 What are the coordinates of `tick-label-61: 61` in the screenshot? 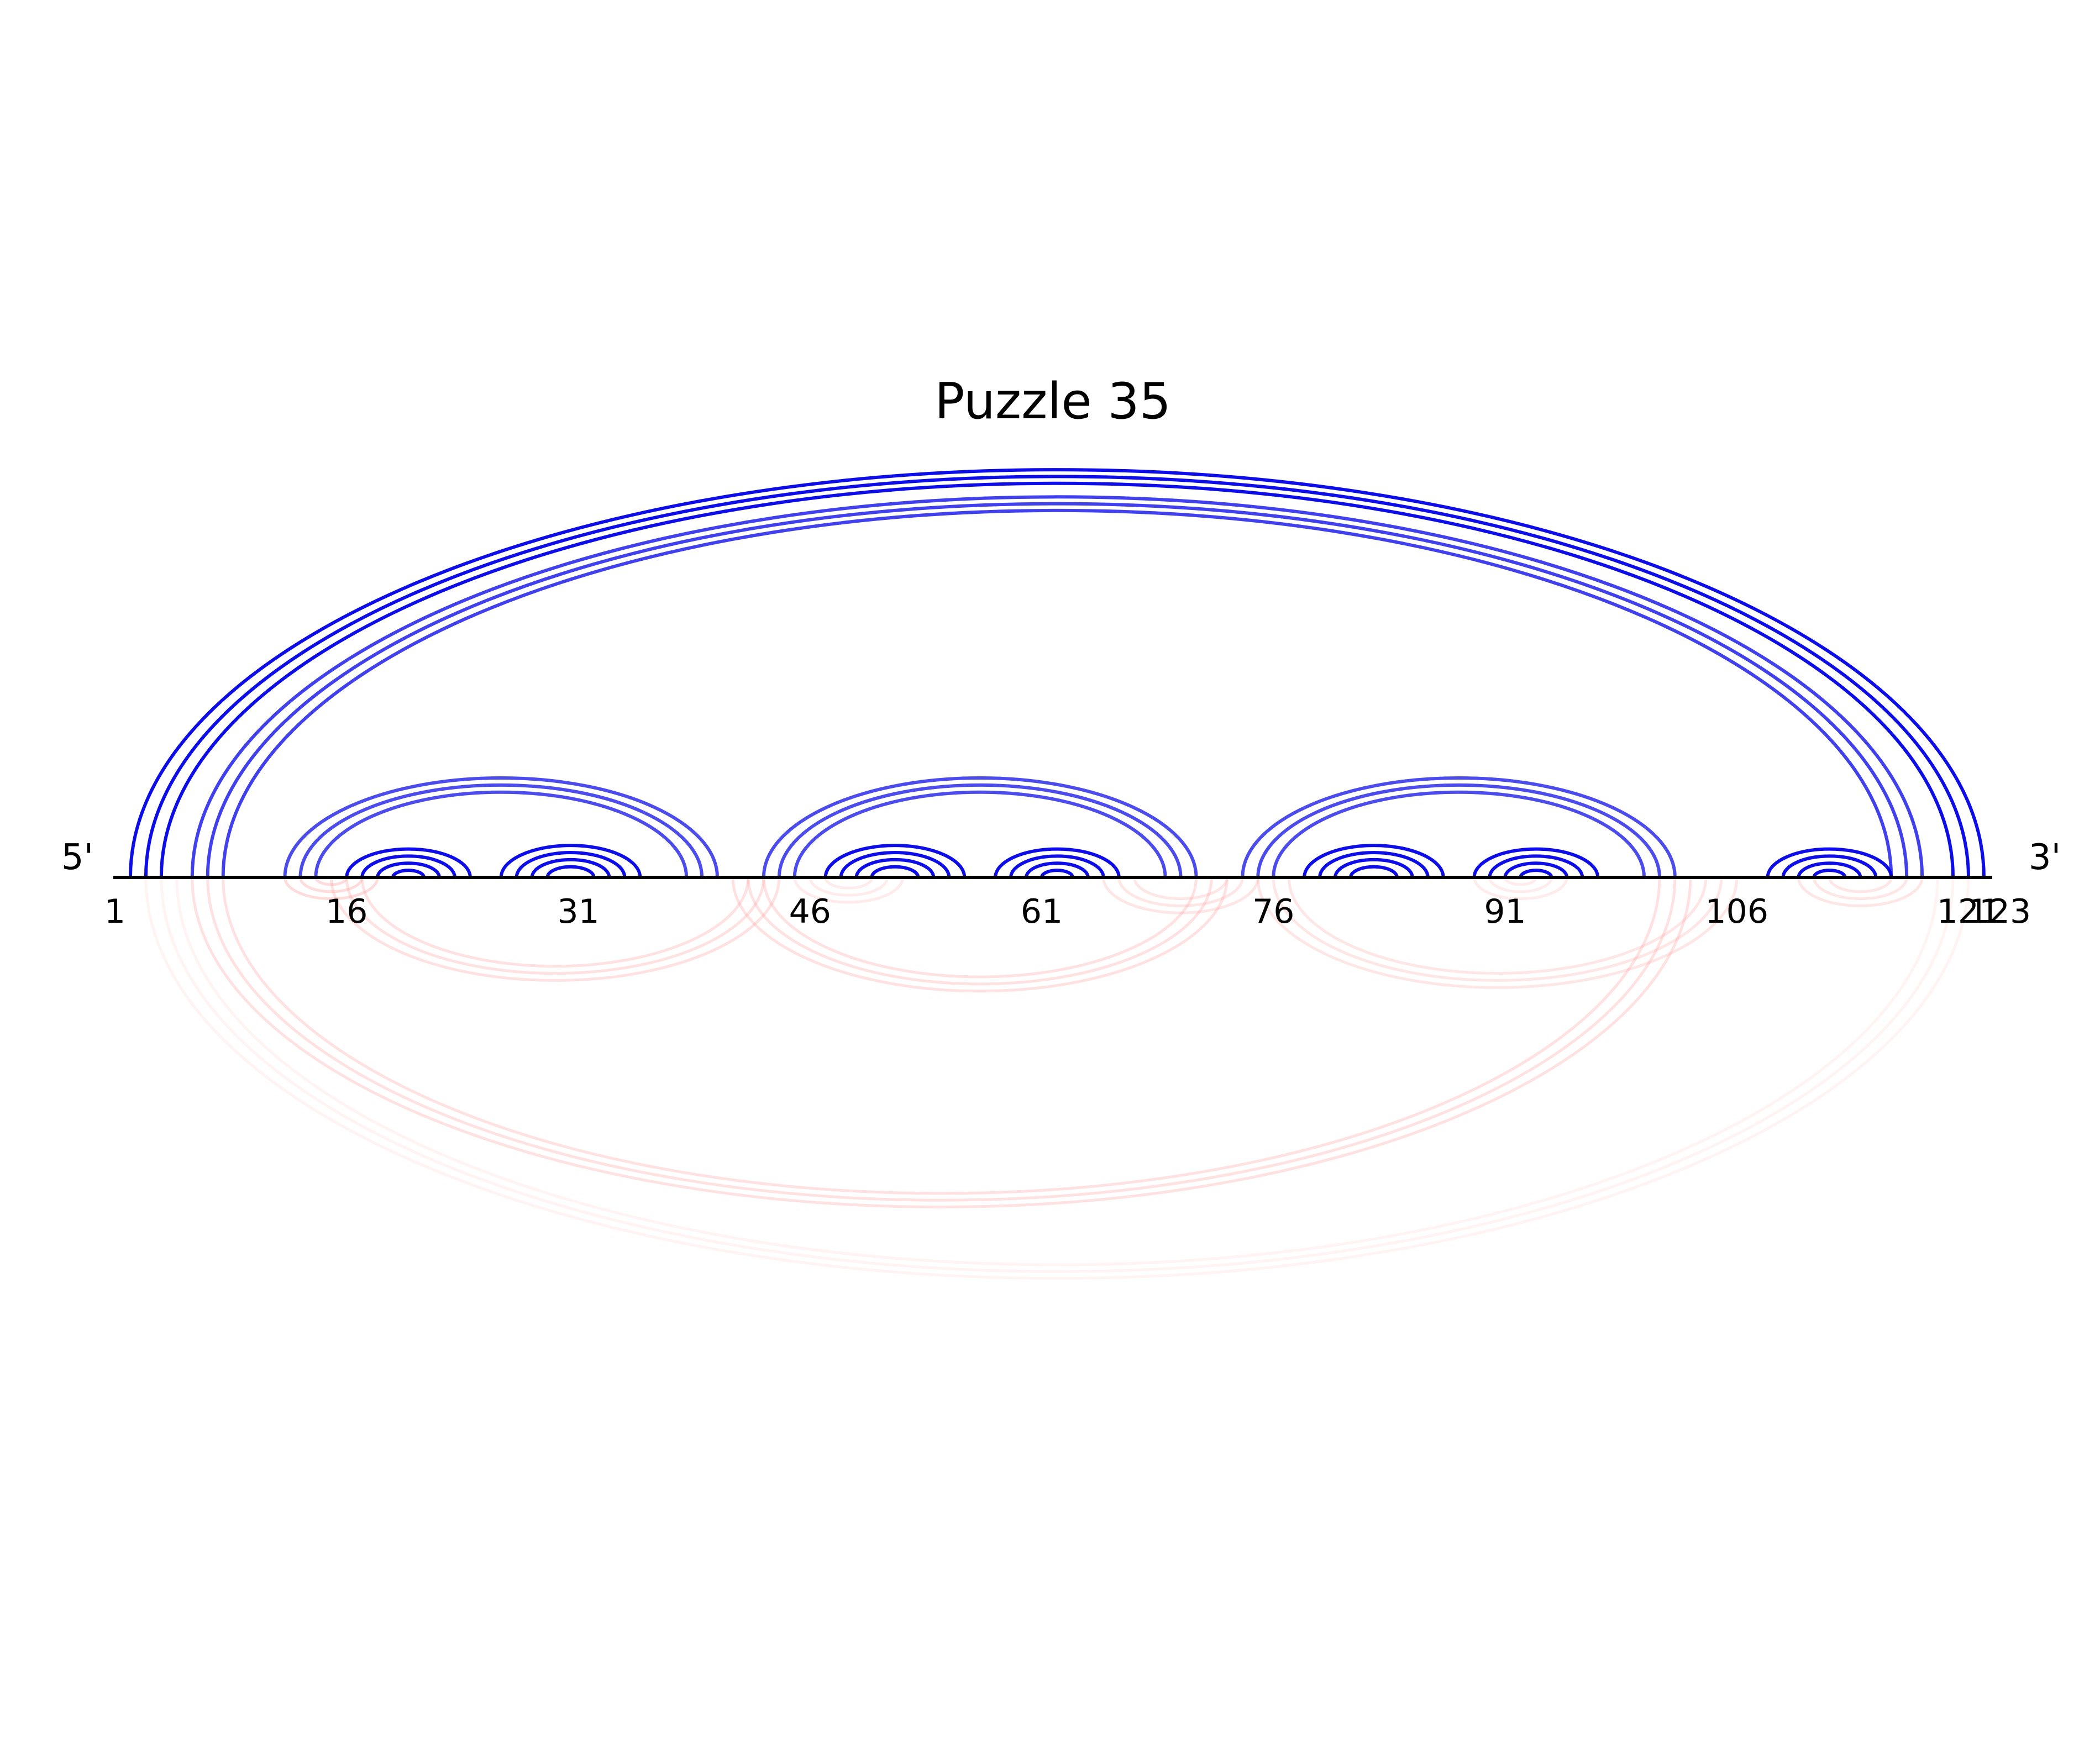 It's located at (1042, 911).